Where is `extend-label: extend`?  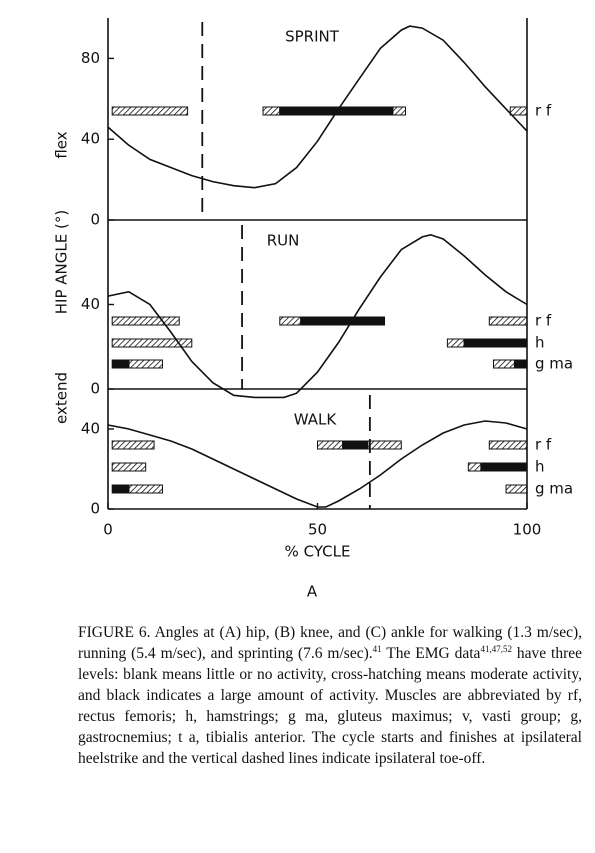
extend-label: extend is located at coordinates (62, 398).